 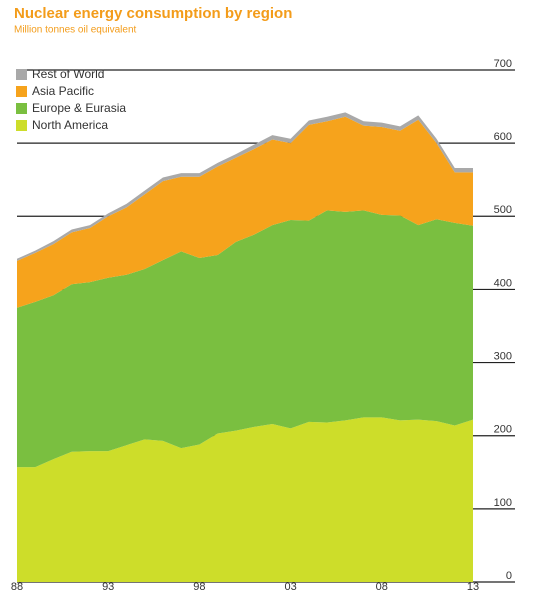 What do you see at coordinates (503, 137) in the screenshot?
I see `y-tick-label: 600` at bounding box center [503, 137].